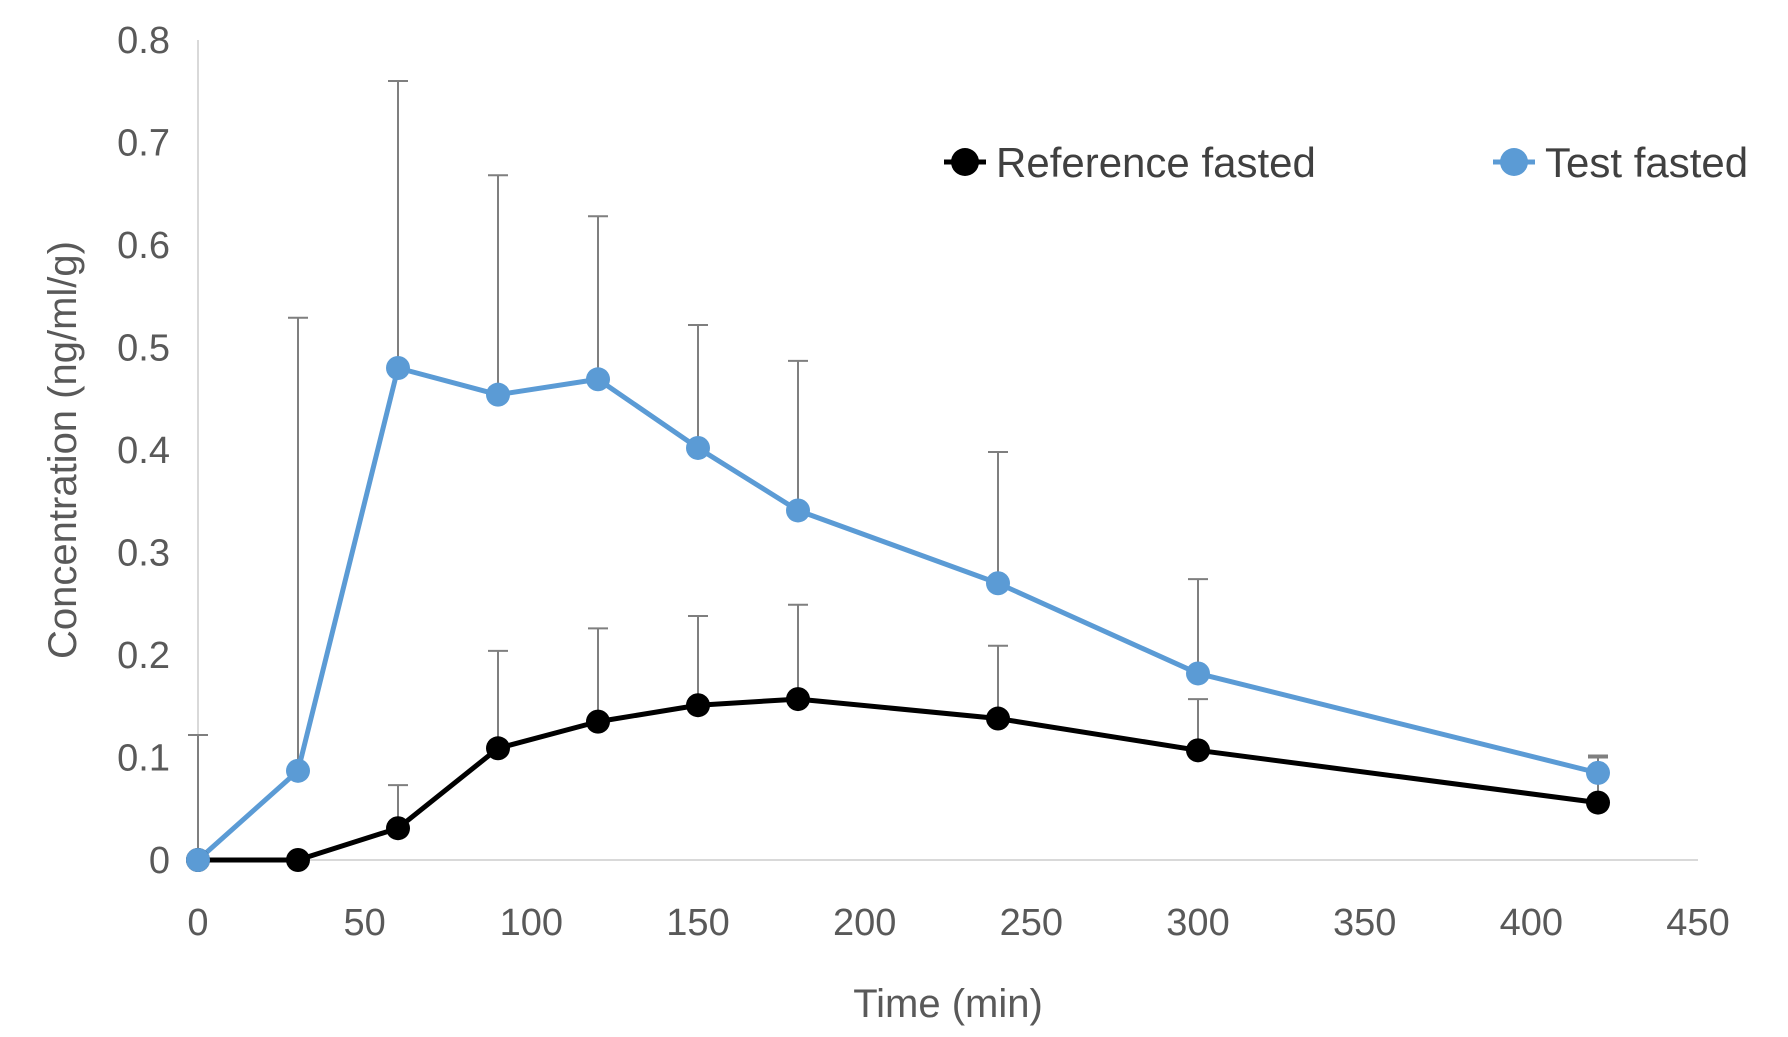  I want to click on x-axis-title: Time (min), so click(948, 1004).